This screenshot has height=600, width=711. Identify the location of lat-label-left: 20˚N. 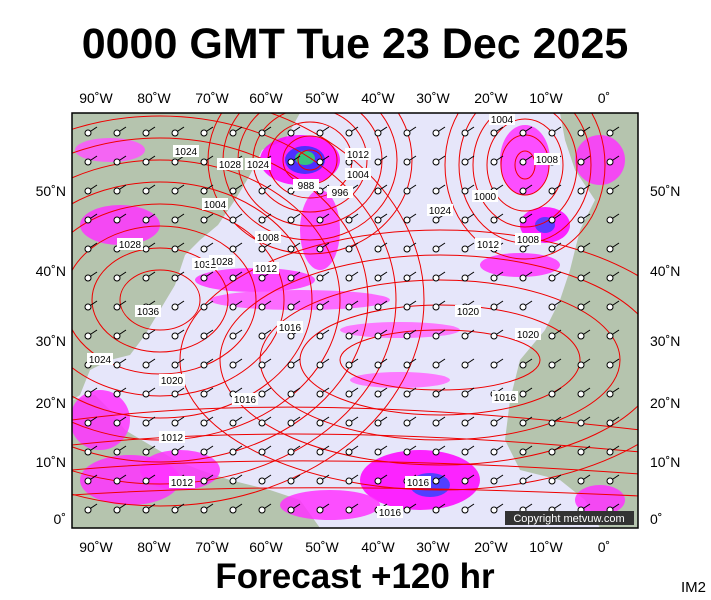
(51, 403).